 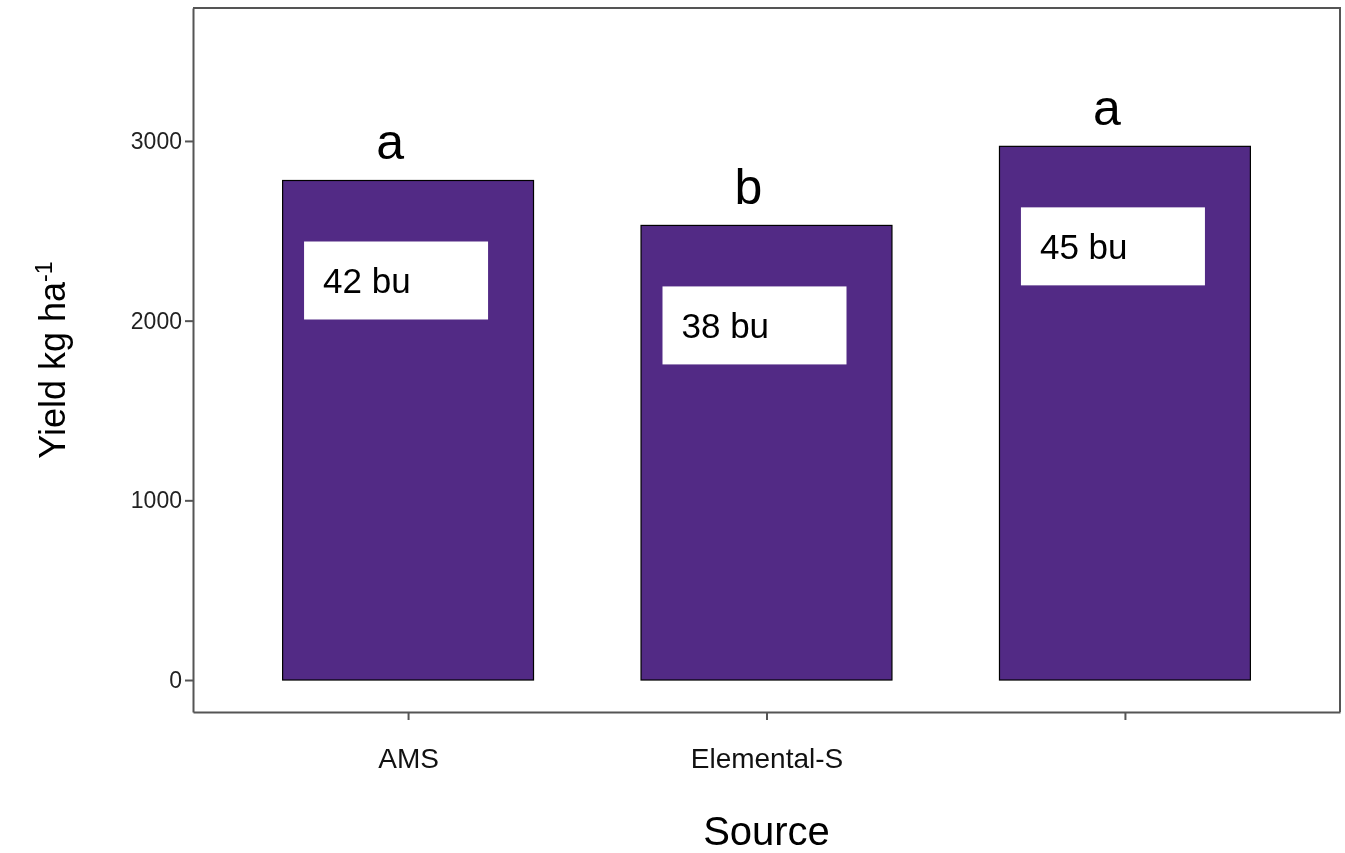 I want to click on annotation: 42 bu, so click(x=367, y=280).